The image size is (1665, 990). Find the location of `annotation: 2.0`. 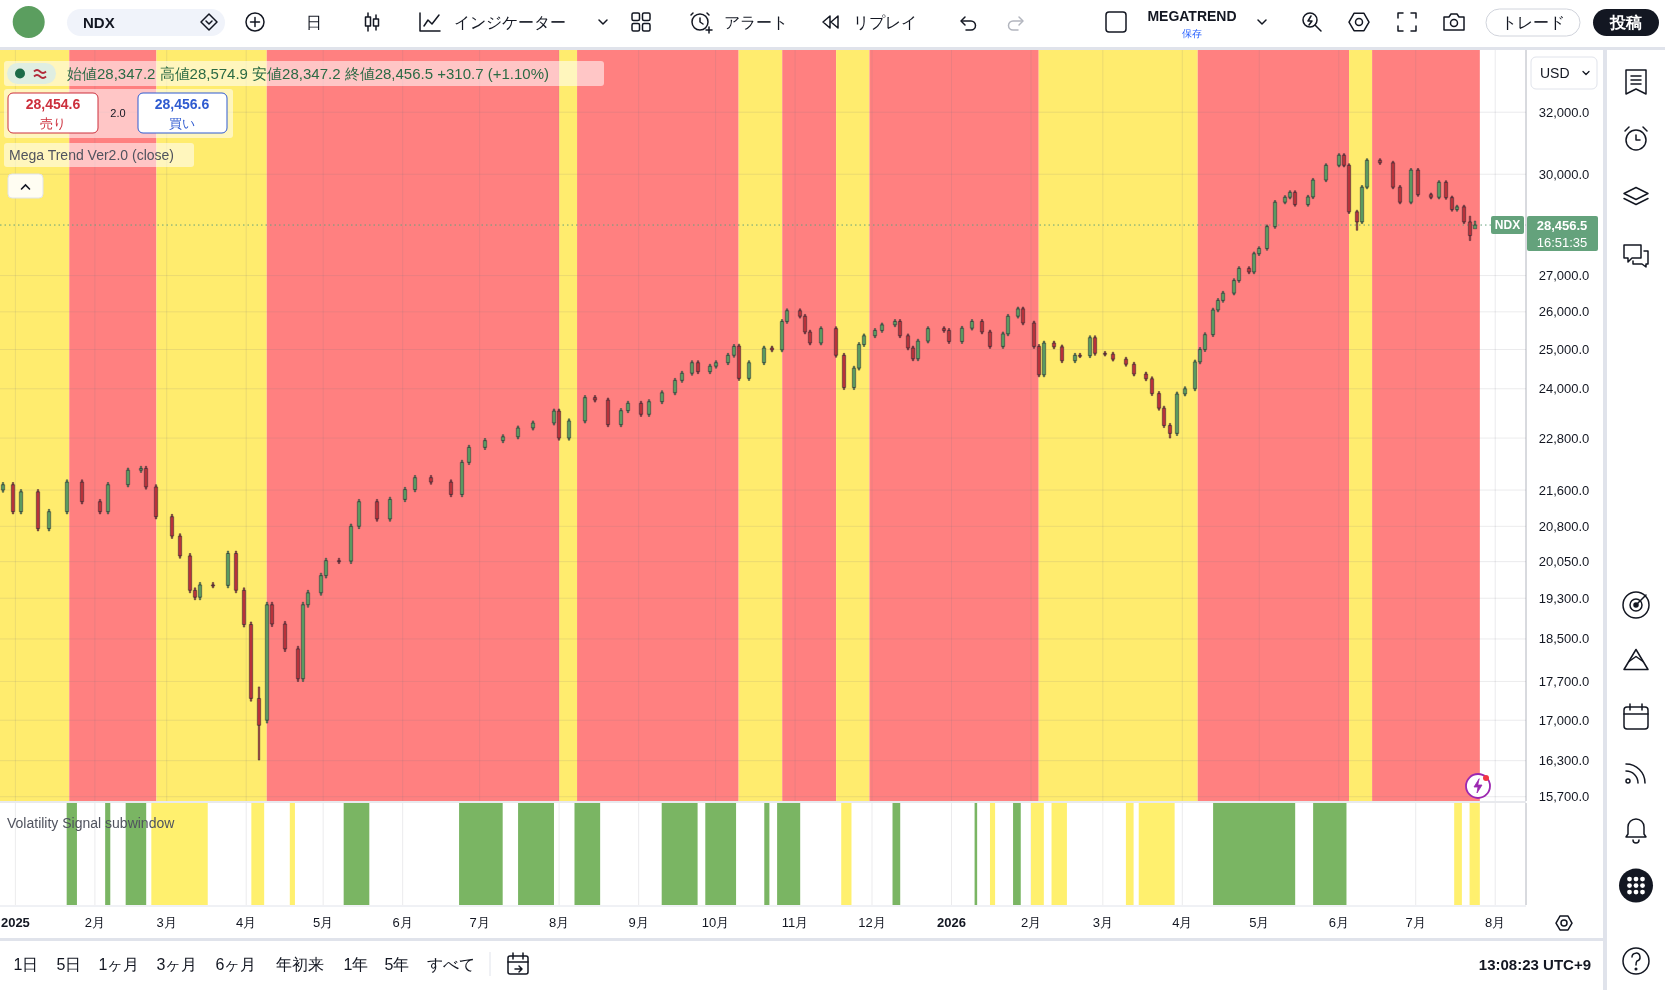

annotation: 2.0 is located at coordinates (118, 113).